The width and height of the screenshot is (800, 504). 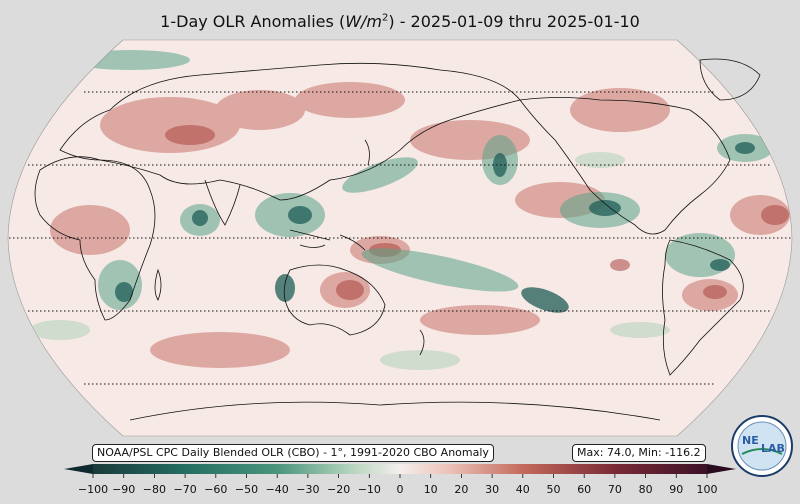 What do you see at coordinates (676, 489) in the screenshot?
I see `colorbar-tick-label: 90` at bounding box center [676, 489].